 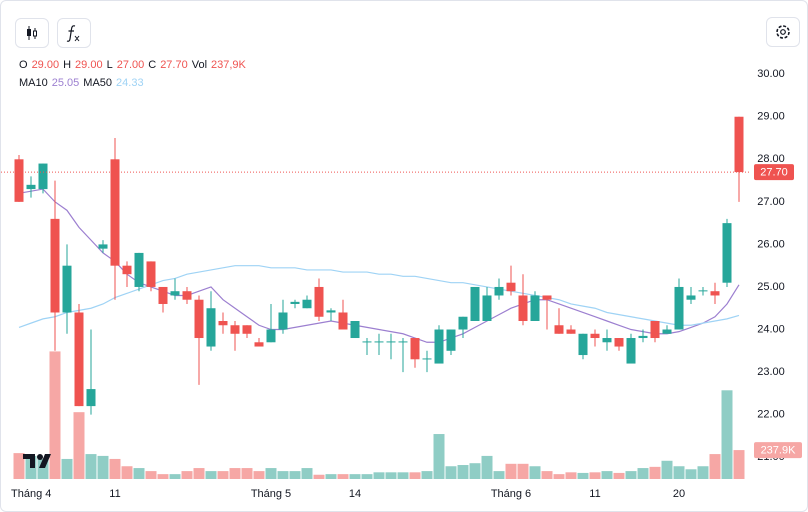 What do you see at coordinates (774, 172) in the screenshot?
I see `last-price-box` at bounding box center [774, 172].